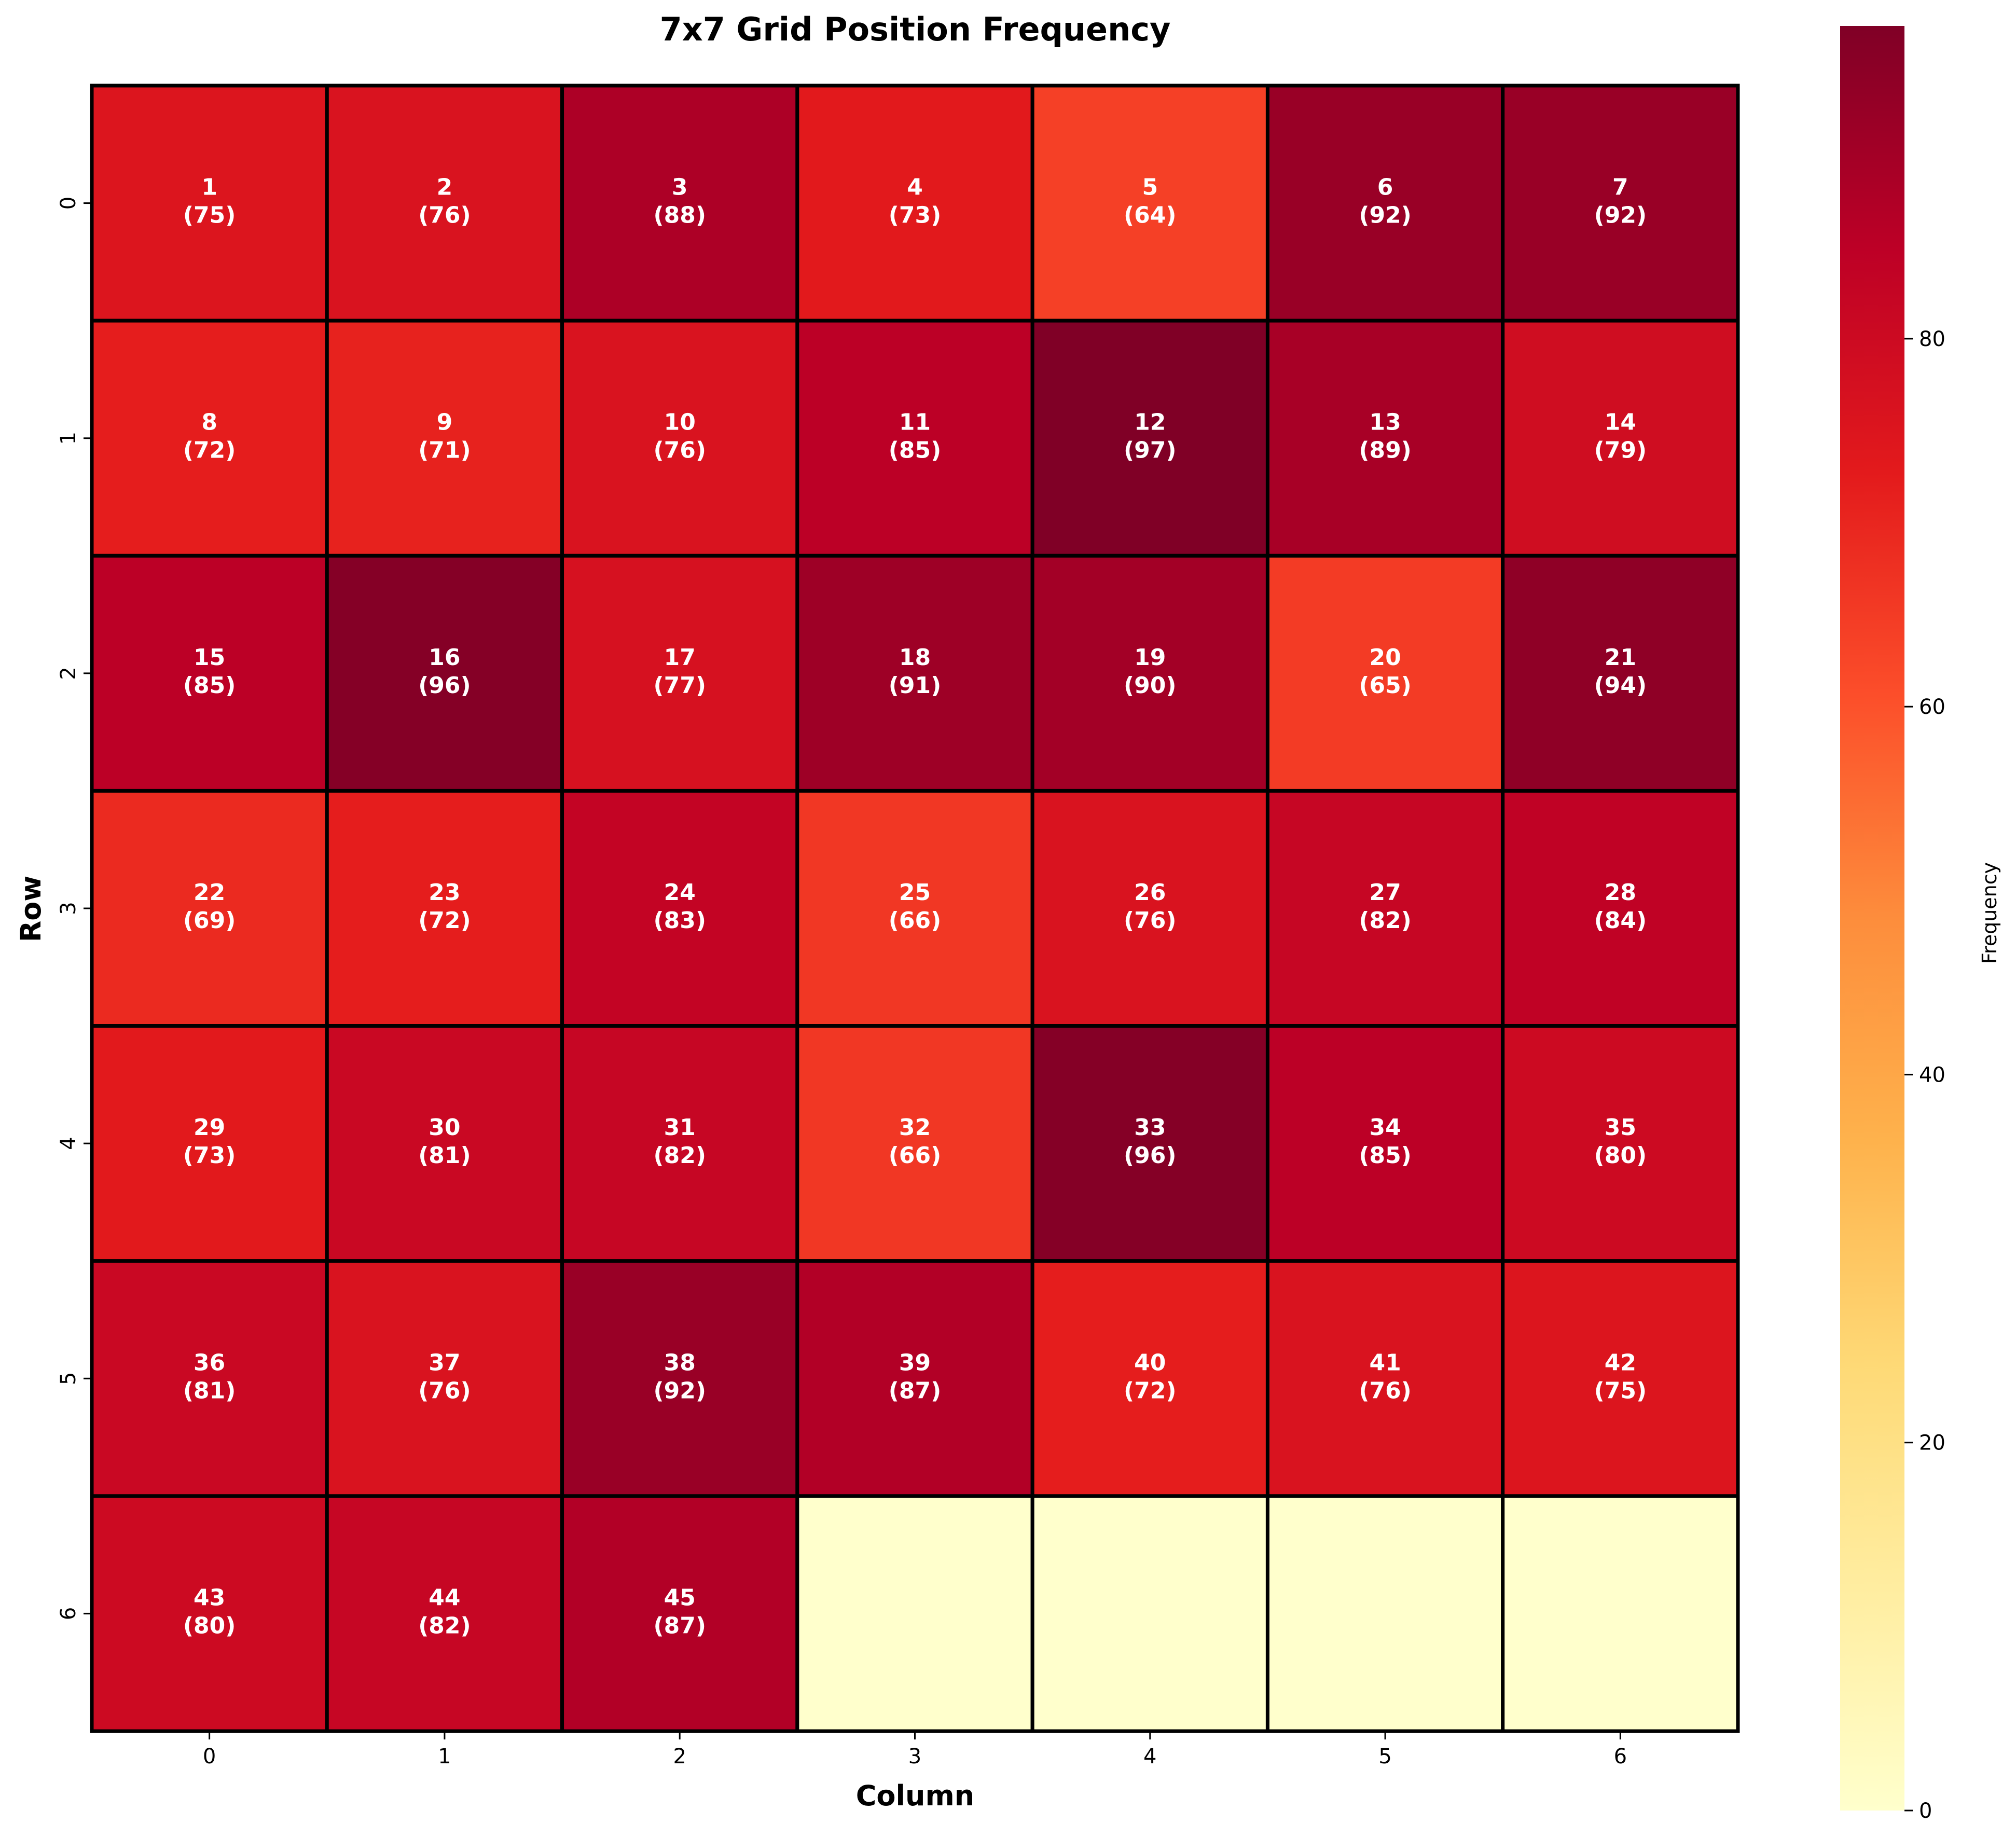 The width and height of the screenshot is (2016, 1824). I want to click on cell-number-label: 2, so click(445, 187).